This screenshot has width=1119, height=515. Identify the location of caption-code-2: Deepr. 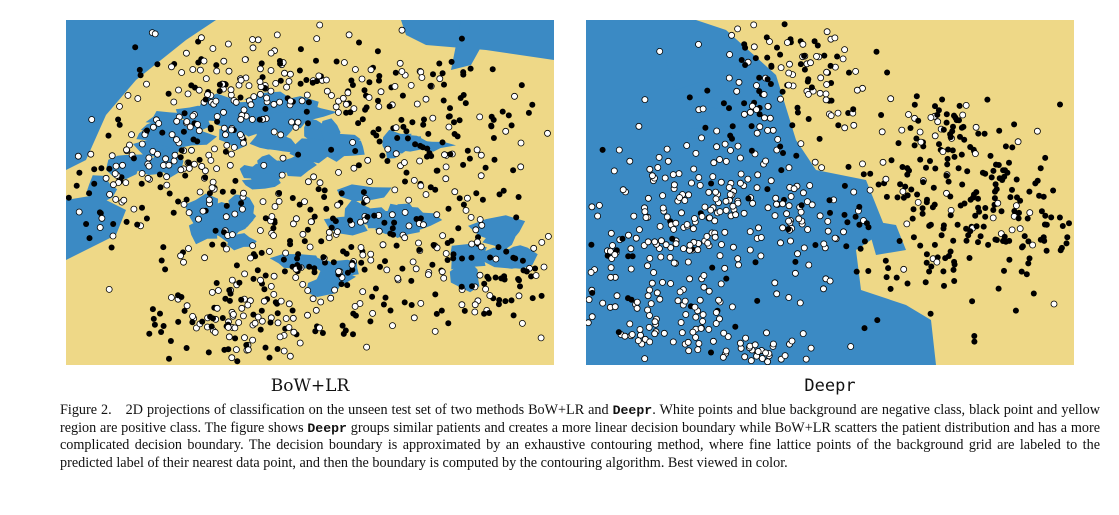
(327, 428).